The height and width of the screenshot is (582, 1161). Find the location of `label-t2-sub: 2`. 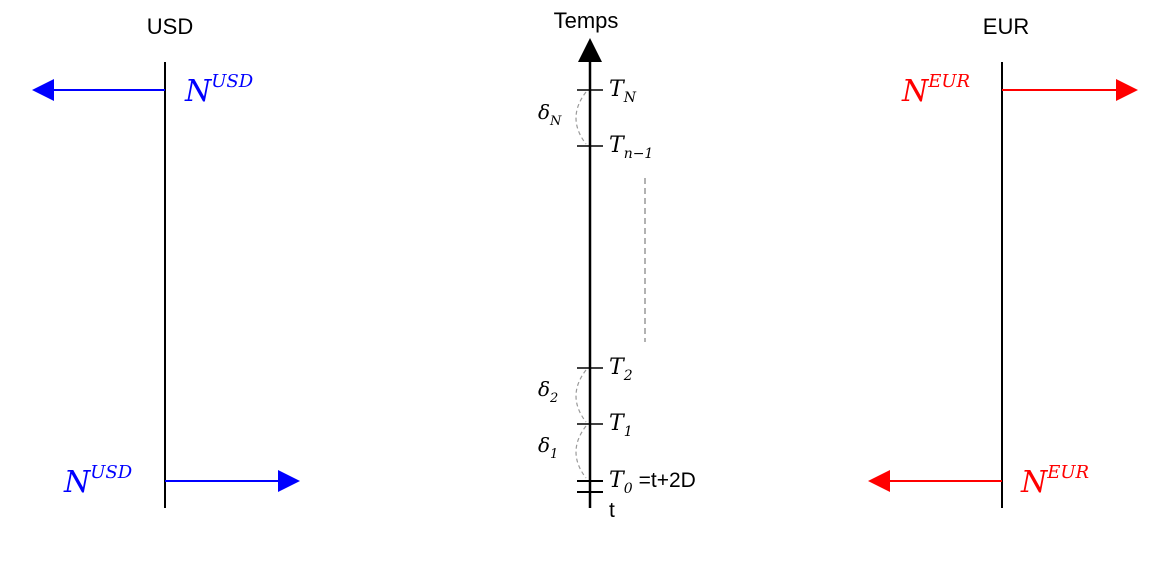

label-t2-sub: 2 is located at coordinates (628, 376).